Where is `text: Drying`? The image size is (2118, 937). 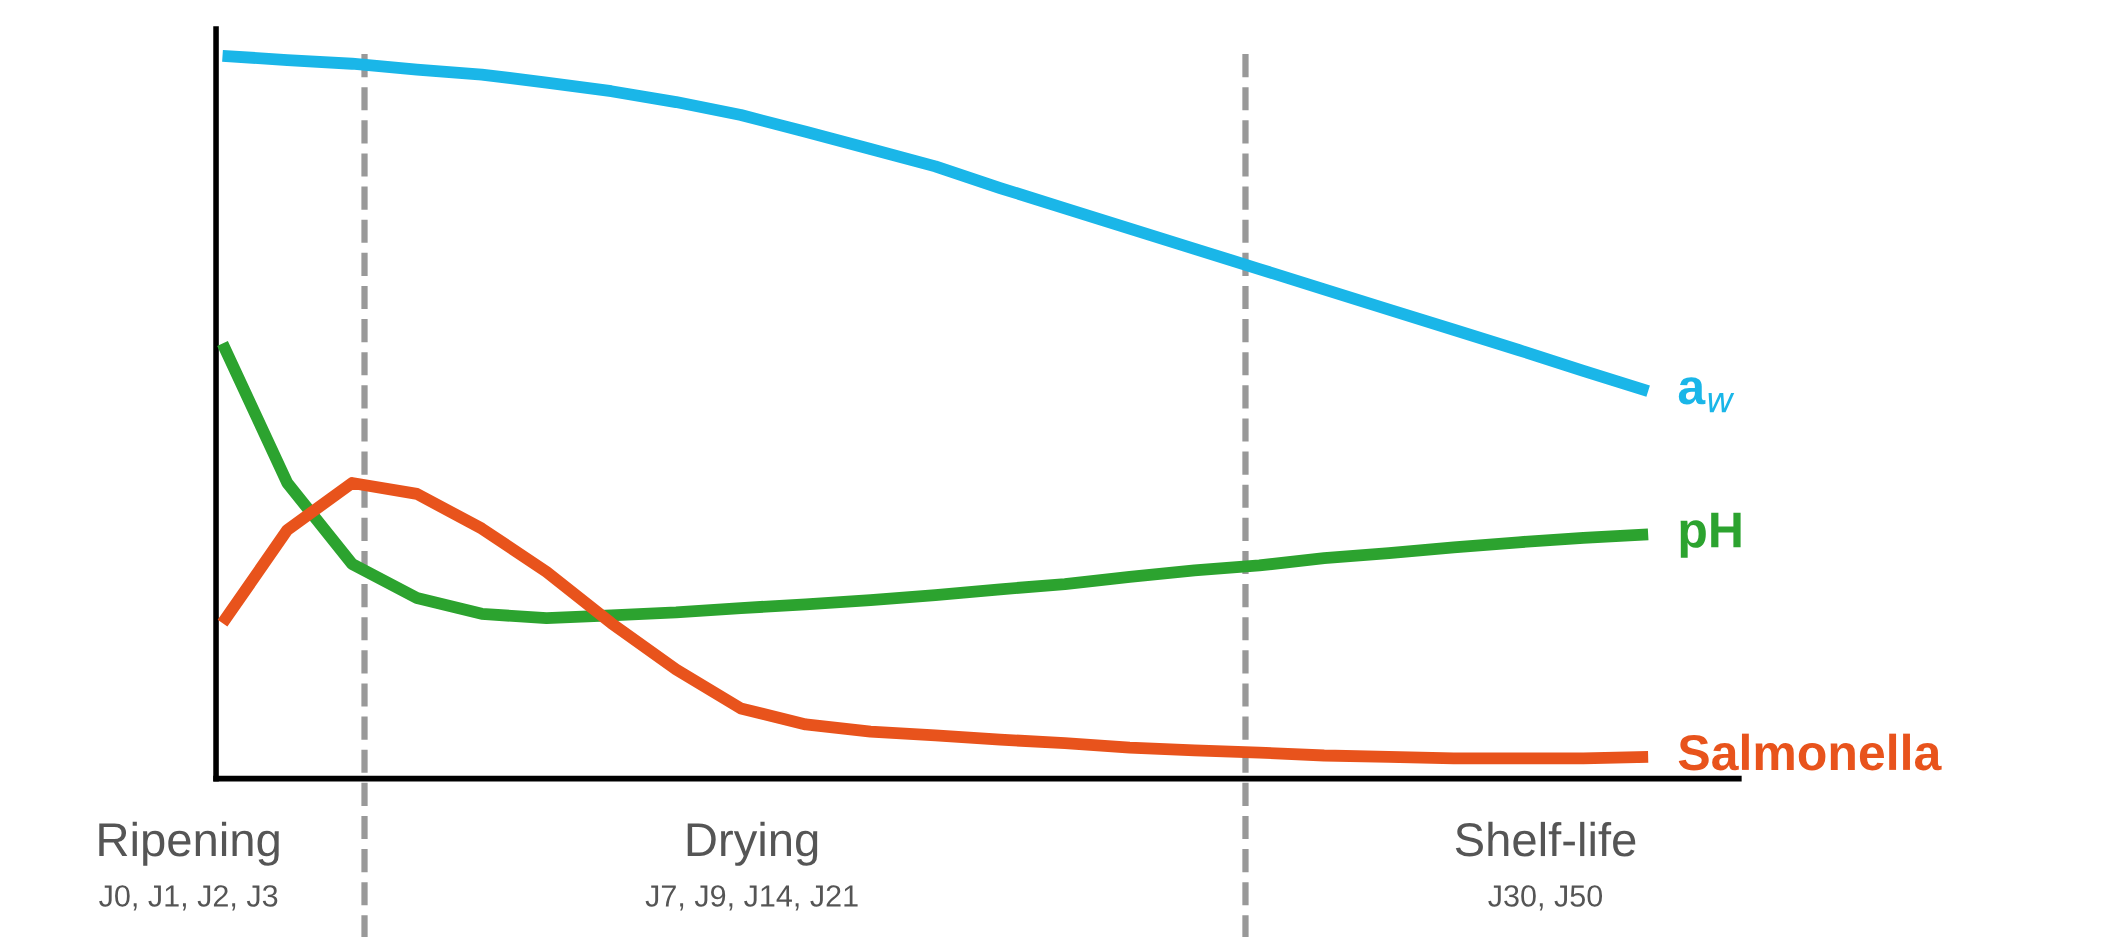
text: Drying is located at coordinates (752, 843).